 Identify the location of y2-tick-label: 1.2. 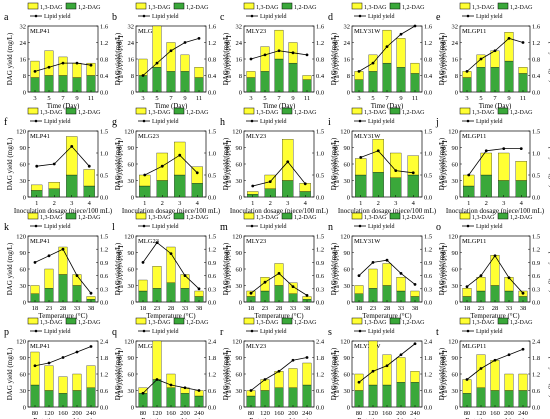
(212, 43).